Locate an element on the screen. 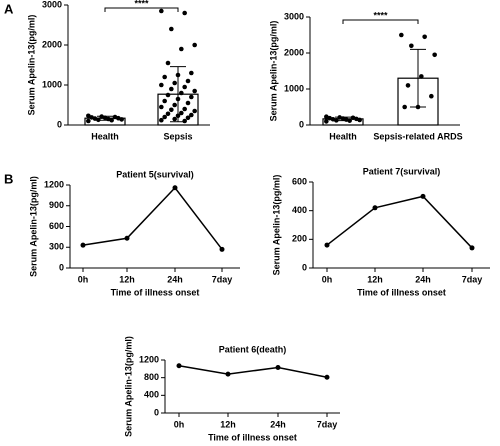  y-tick-label: 300 is located at coordinates (56, 247).